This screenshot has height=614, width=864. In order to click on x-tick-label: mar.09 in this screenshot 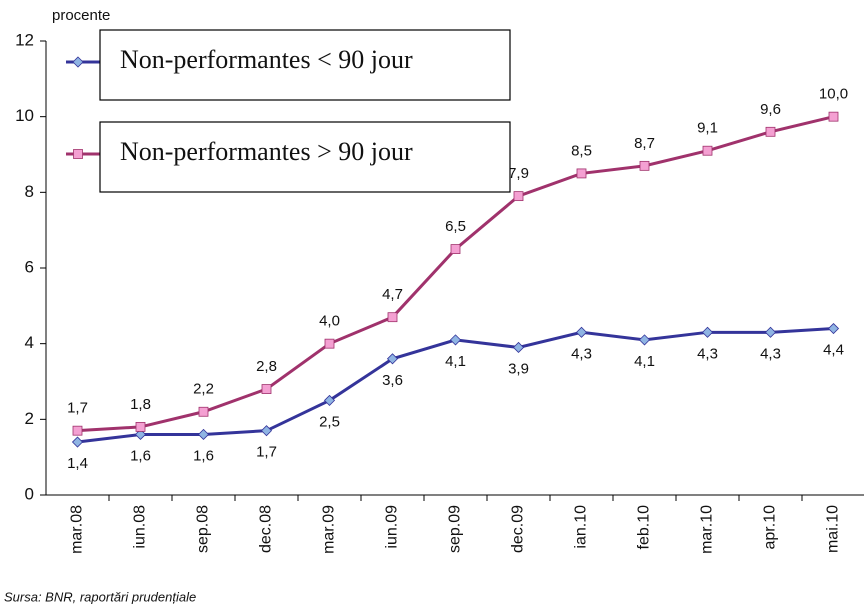, I will do `click(329, 529)`.